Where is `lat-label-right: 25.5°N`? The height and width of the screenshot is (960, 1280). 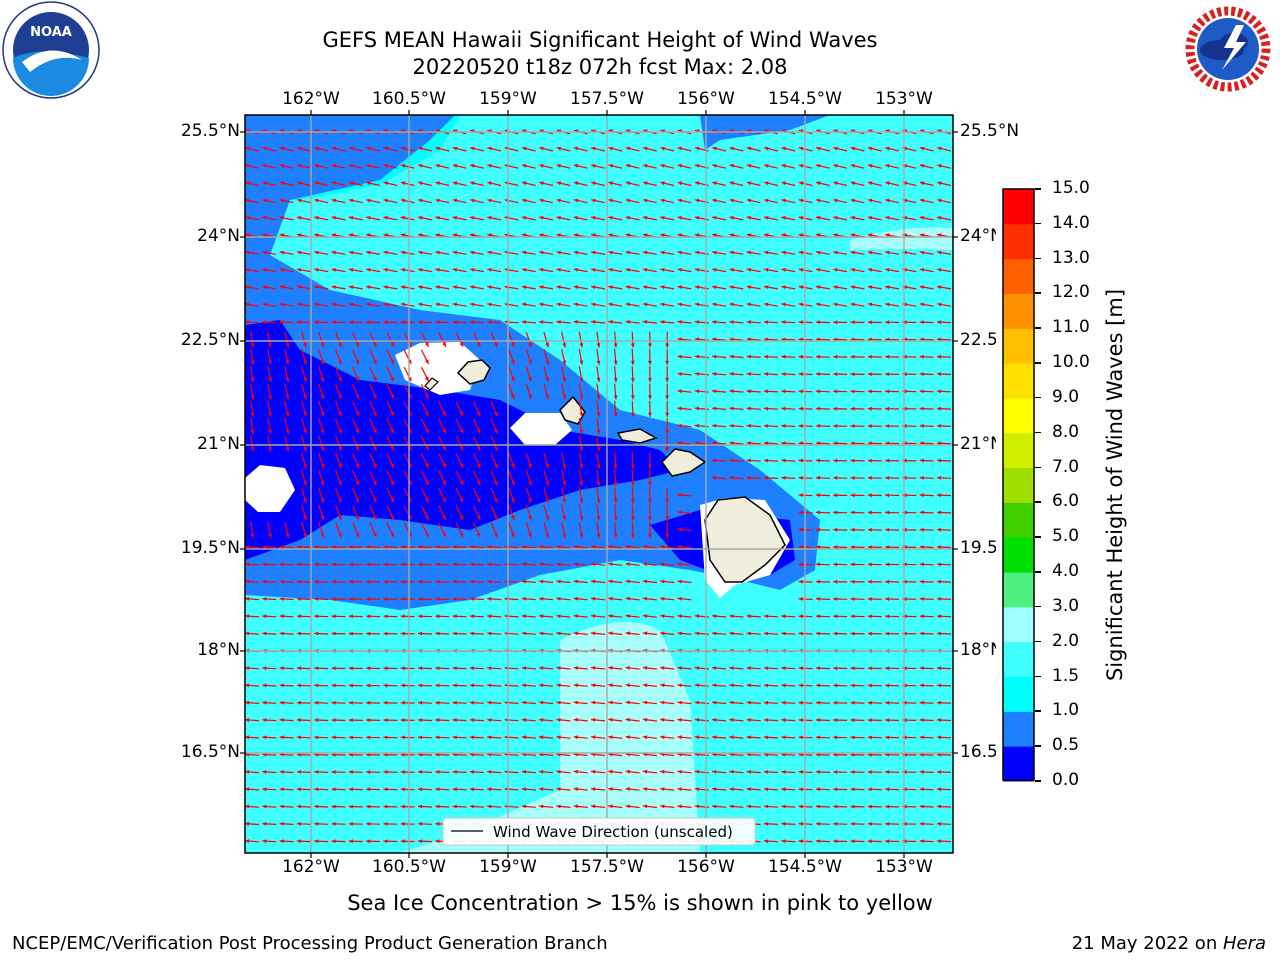 lat-label-right: 25.5°N is located at coordinates (990, 131).